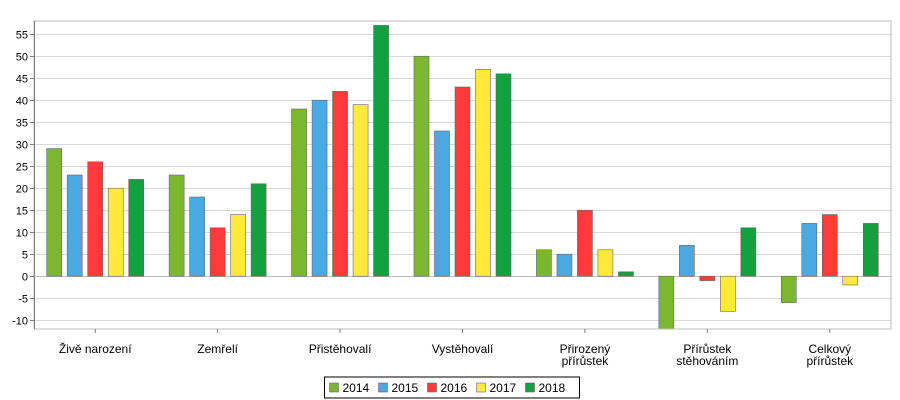 The image size is (900, 400). Describe the element at coordinates (95, 348) in the screenshot. I see `x-category-label: Živě narození` at that location.